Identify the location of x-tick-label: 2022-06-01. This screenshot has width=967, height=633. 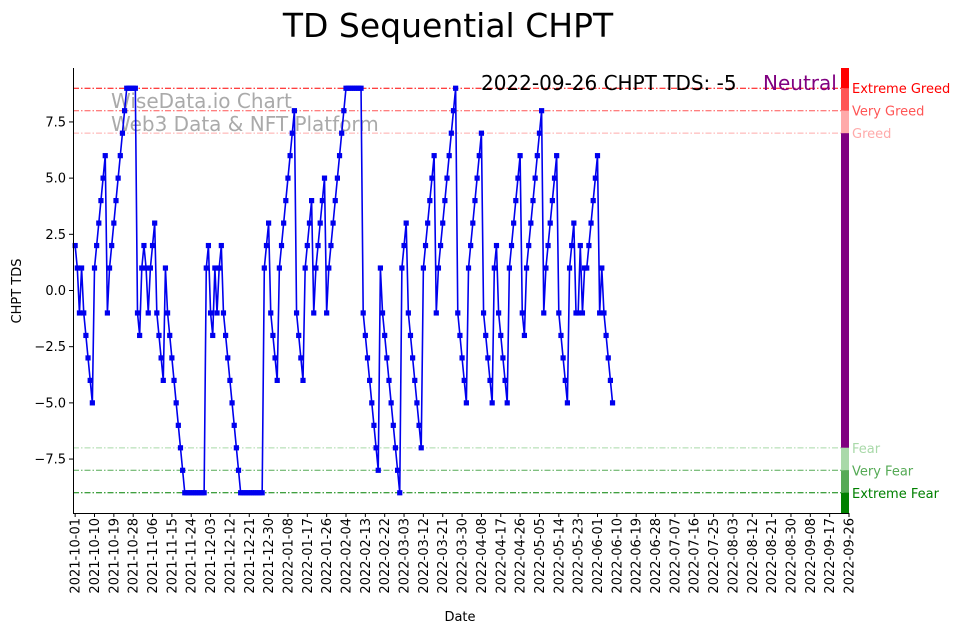
(598, 556).